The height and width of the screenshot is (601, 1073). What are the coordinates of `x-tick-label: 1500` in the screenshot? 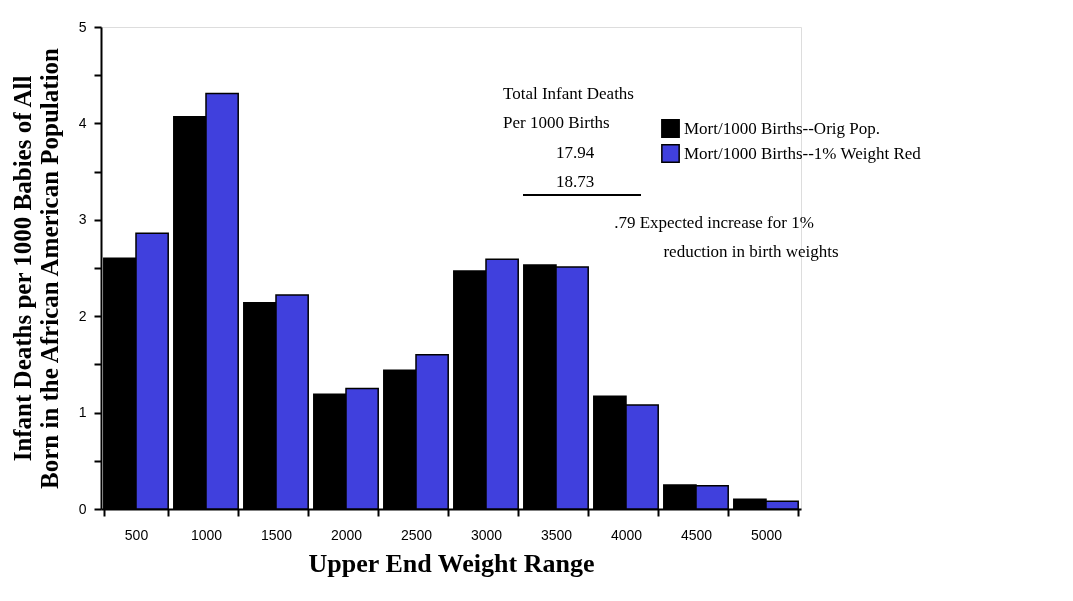 It's located at (276, 534).